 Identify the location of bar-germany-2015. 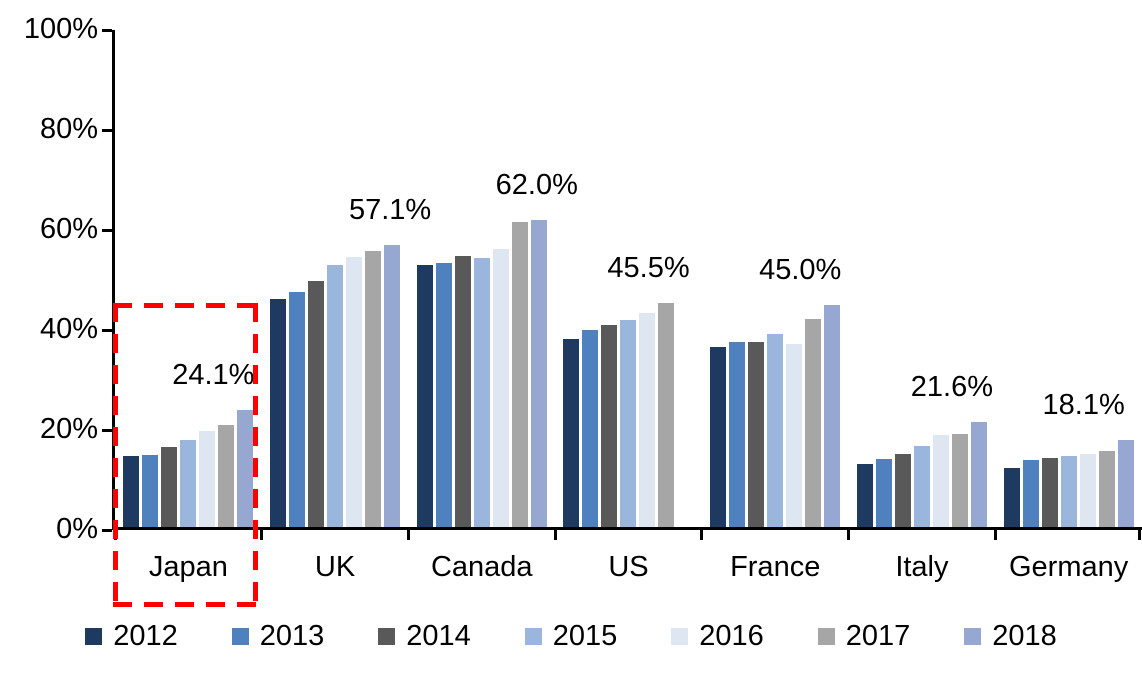
(1068, 493).